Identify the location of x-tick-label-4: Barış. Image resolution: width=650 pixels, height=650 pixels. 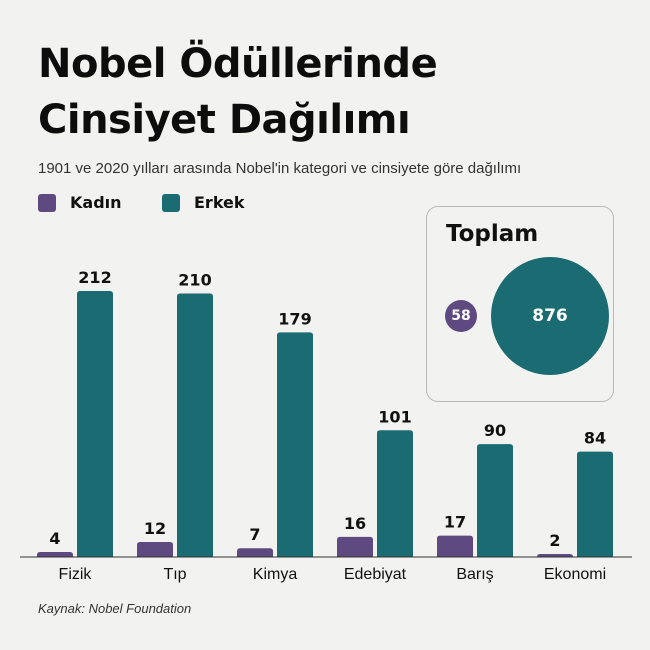
(474, 574).